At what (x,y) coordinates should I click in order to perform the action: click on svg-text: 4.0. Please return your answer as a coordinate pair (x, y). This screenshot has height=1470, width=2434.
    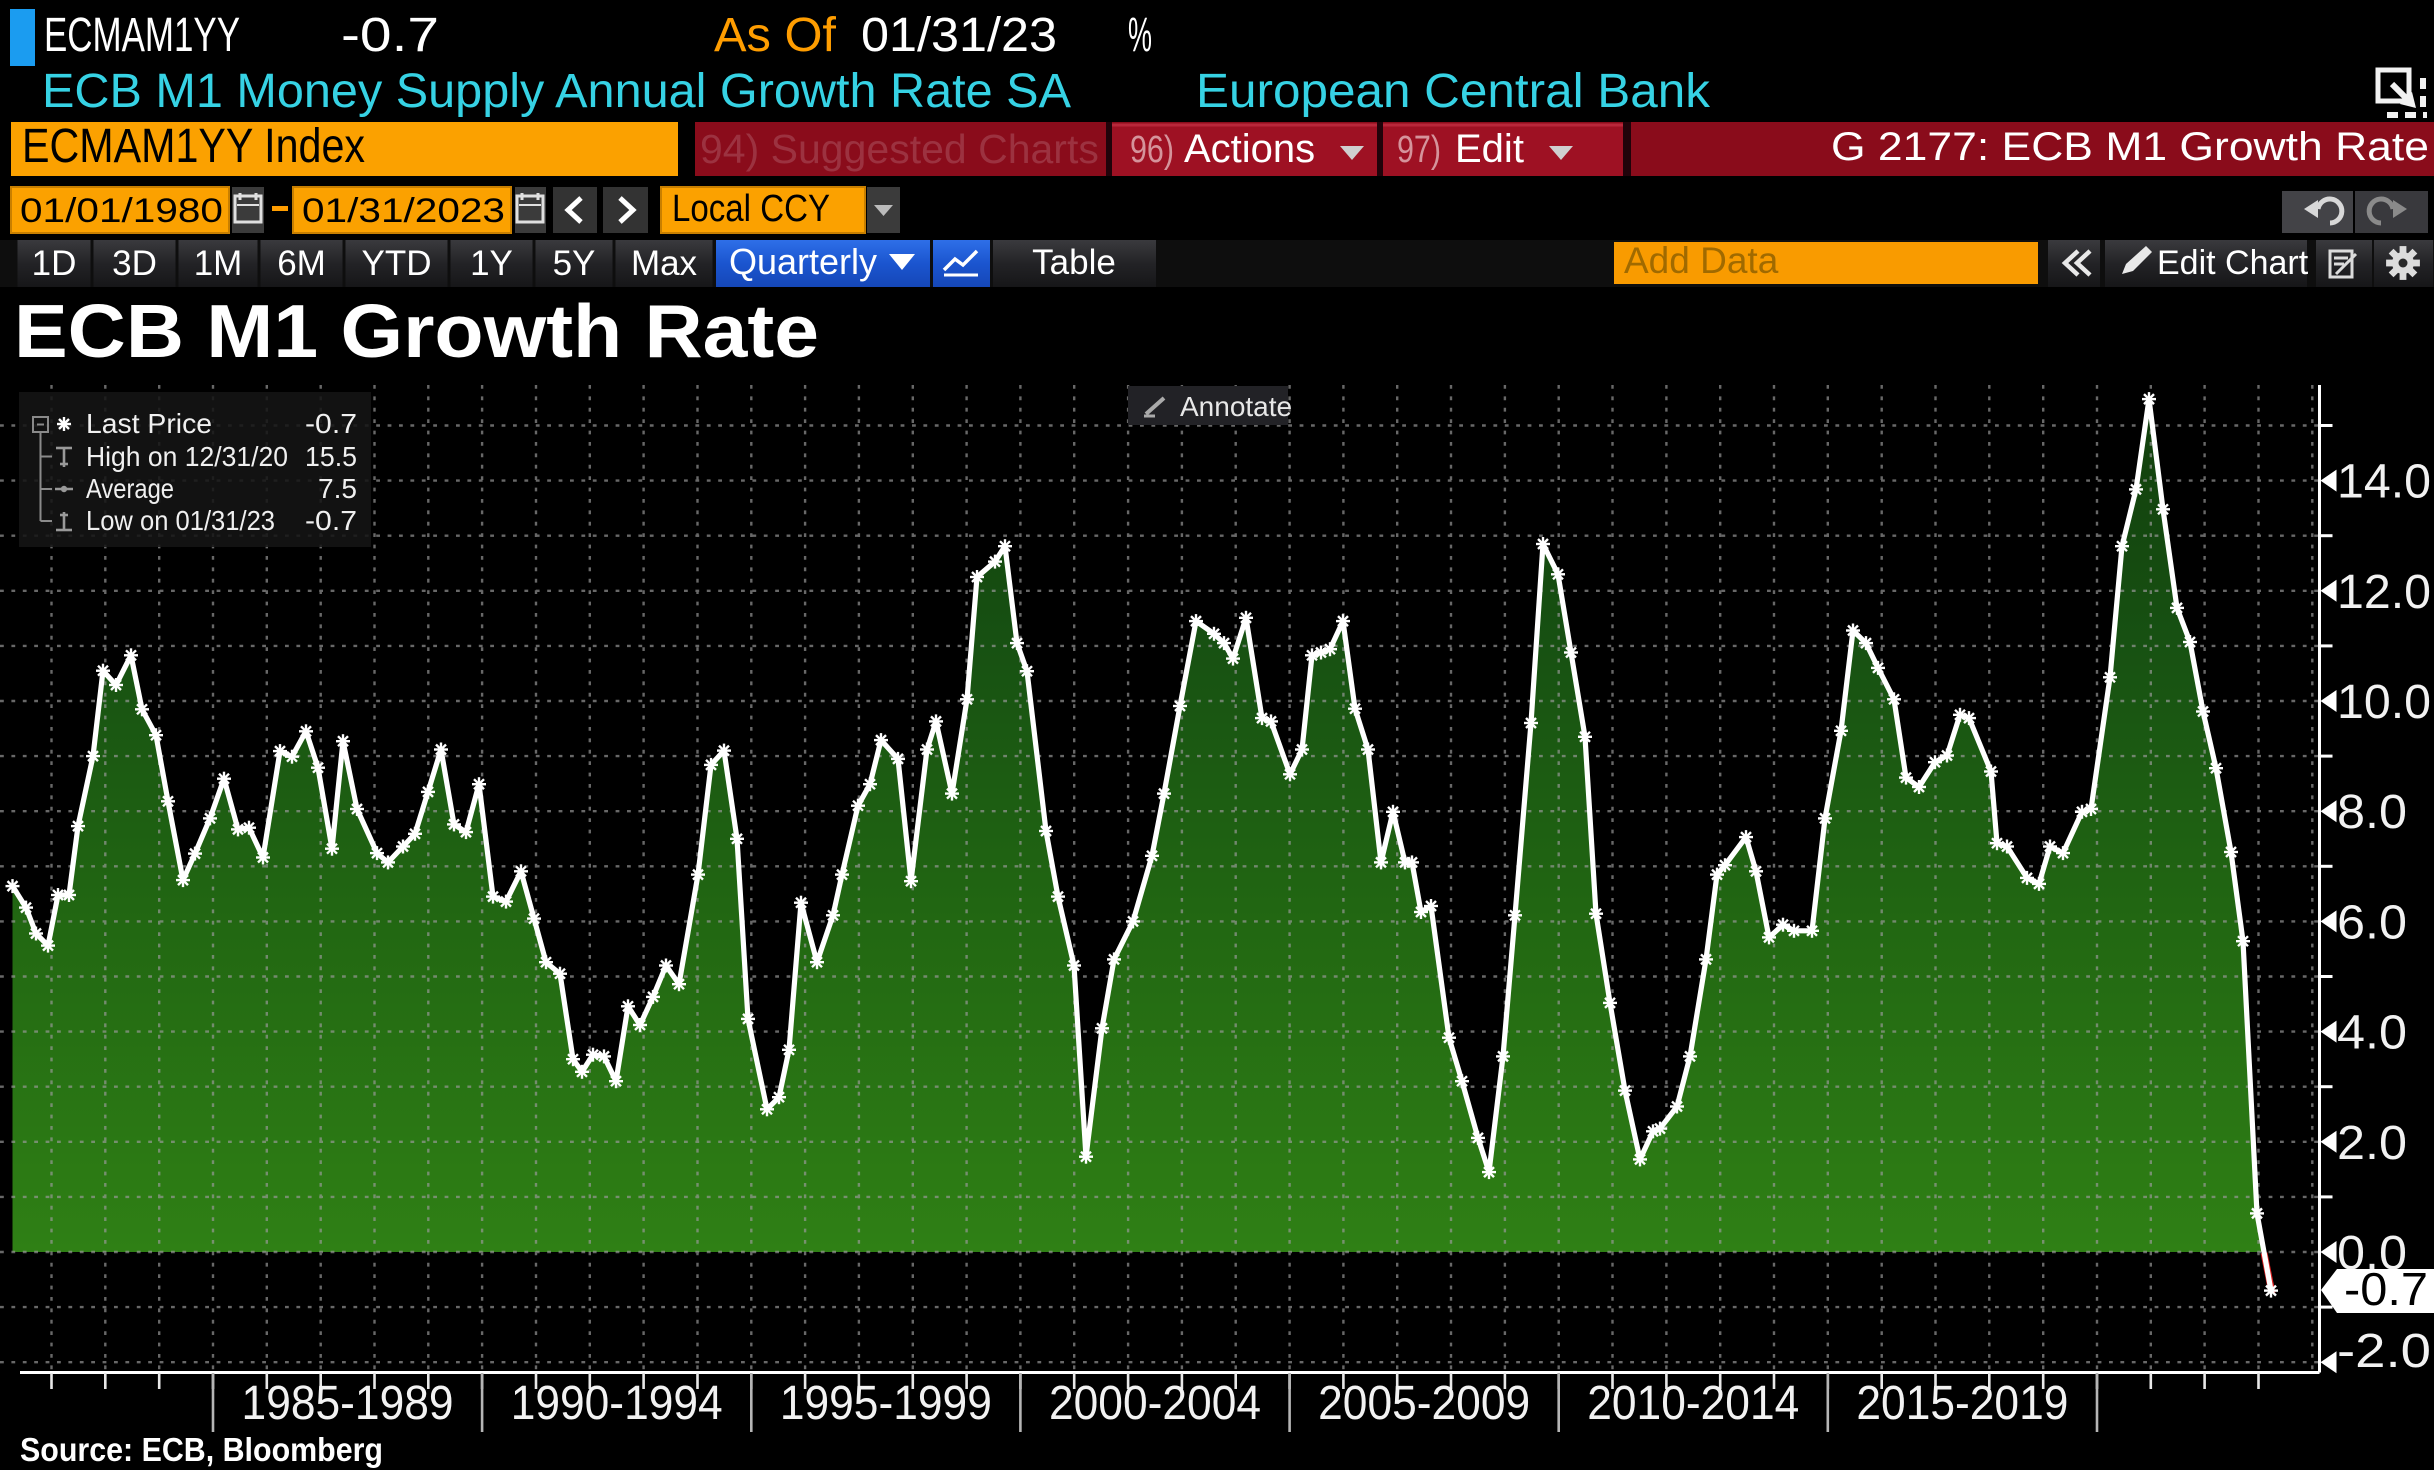
    Looking at the image, I should click on (2372, 1033).